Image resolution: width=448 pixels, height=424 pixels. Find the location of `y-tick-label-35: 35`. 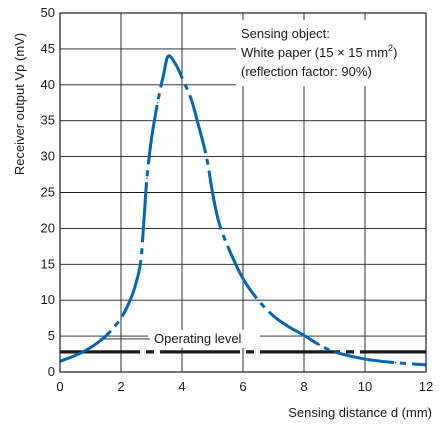

y-tick-label-35: 35 is located at coordinates (48, 120).